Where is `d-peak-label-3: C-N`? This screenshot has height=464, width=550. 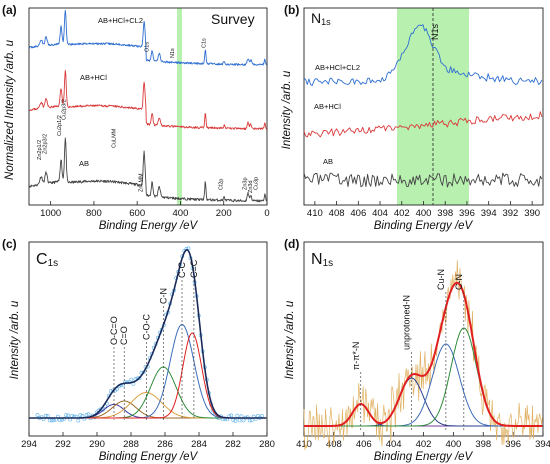 d-peak-label-3: C-N is located at coordinates (459, 282).